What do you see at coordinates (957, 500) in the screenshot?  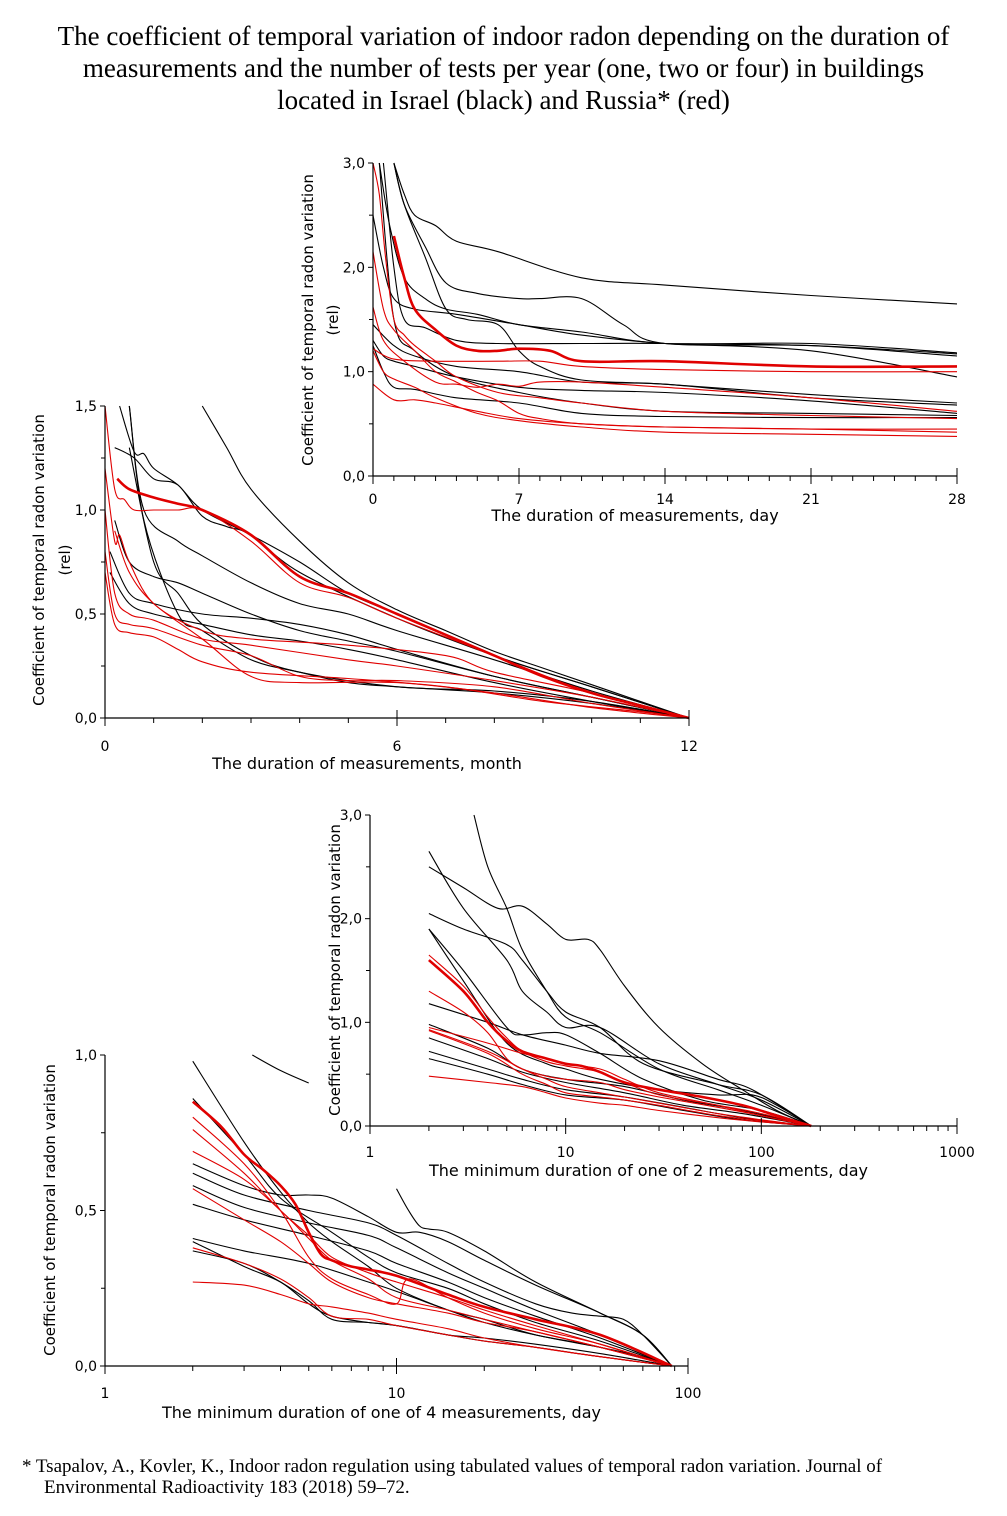 I see `x-tick-label: 28` at bounding box center [957, 500].